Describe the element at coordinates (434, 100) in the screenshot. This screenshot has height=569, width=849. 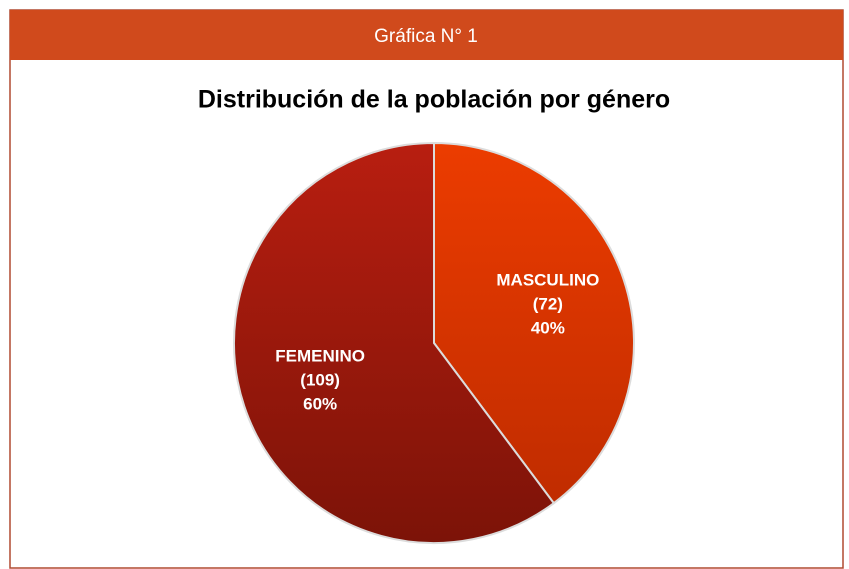
I see `chart-title: Distribución de la población por género` at that location.